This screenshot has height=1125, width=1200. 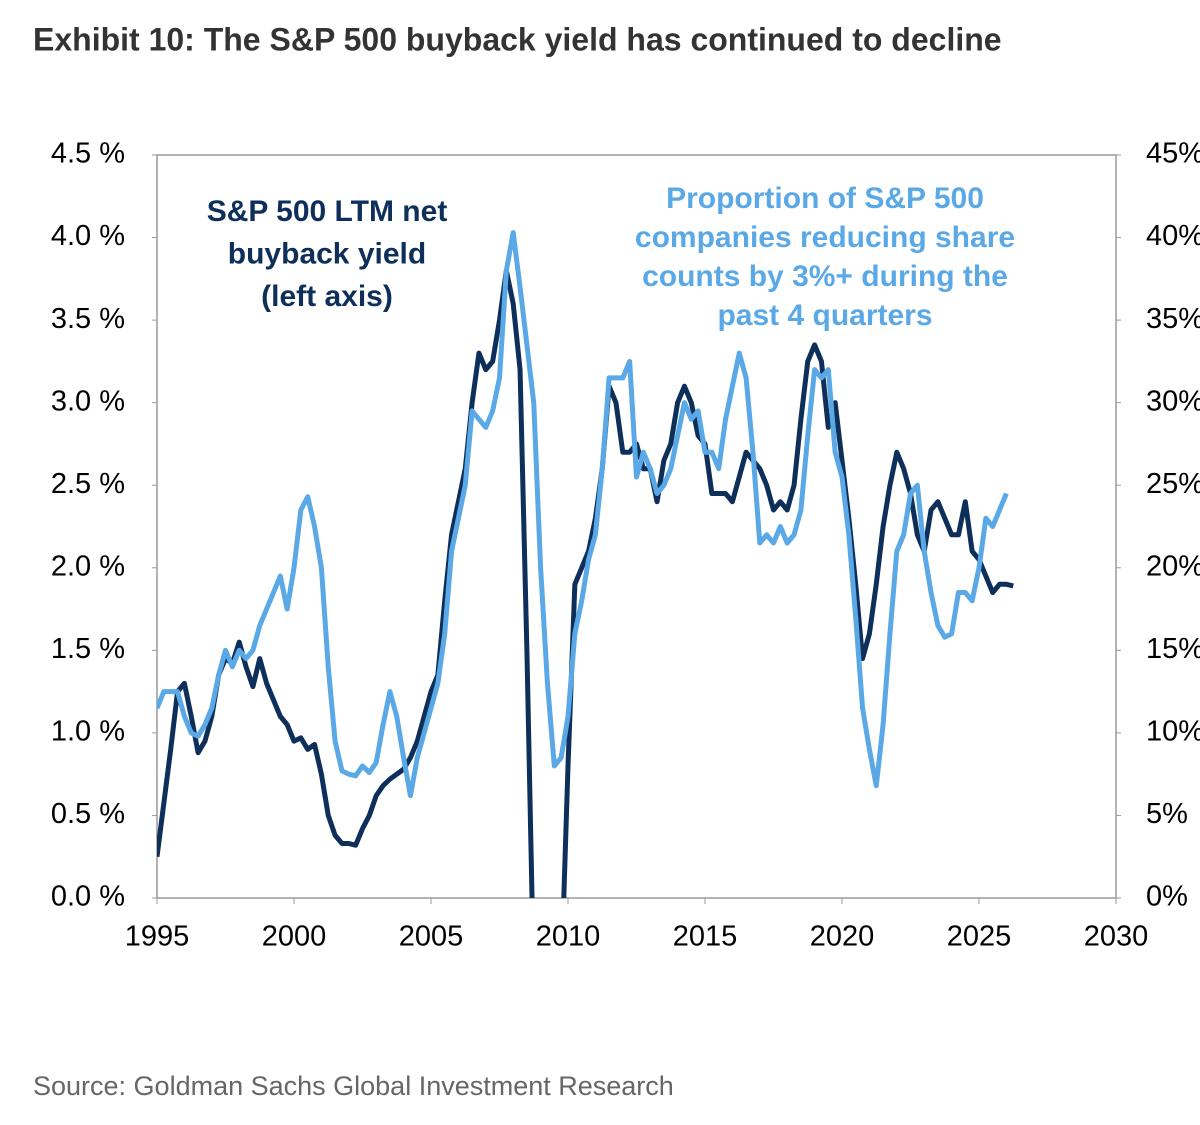 I want to click on y2-tick-label: 25%, so click(x=1173, y=484).